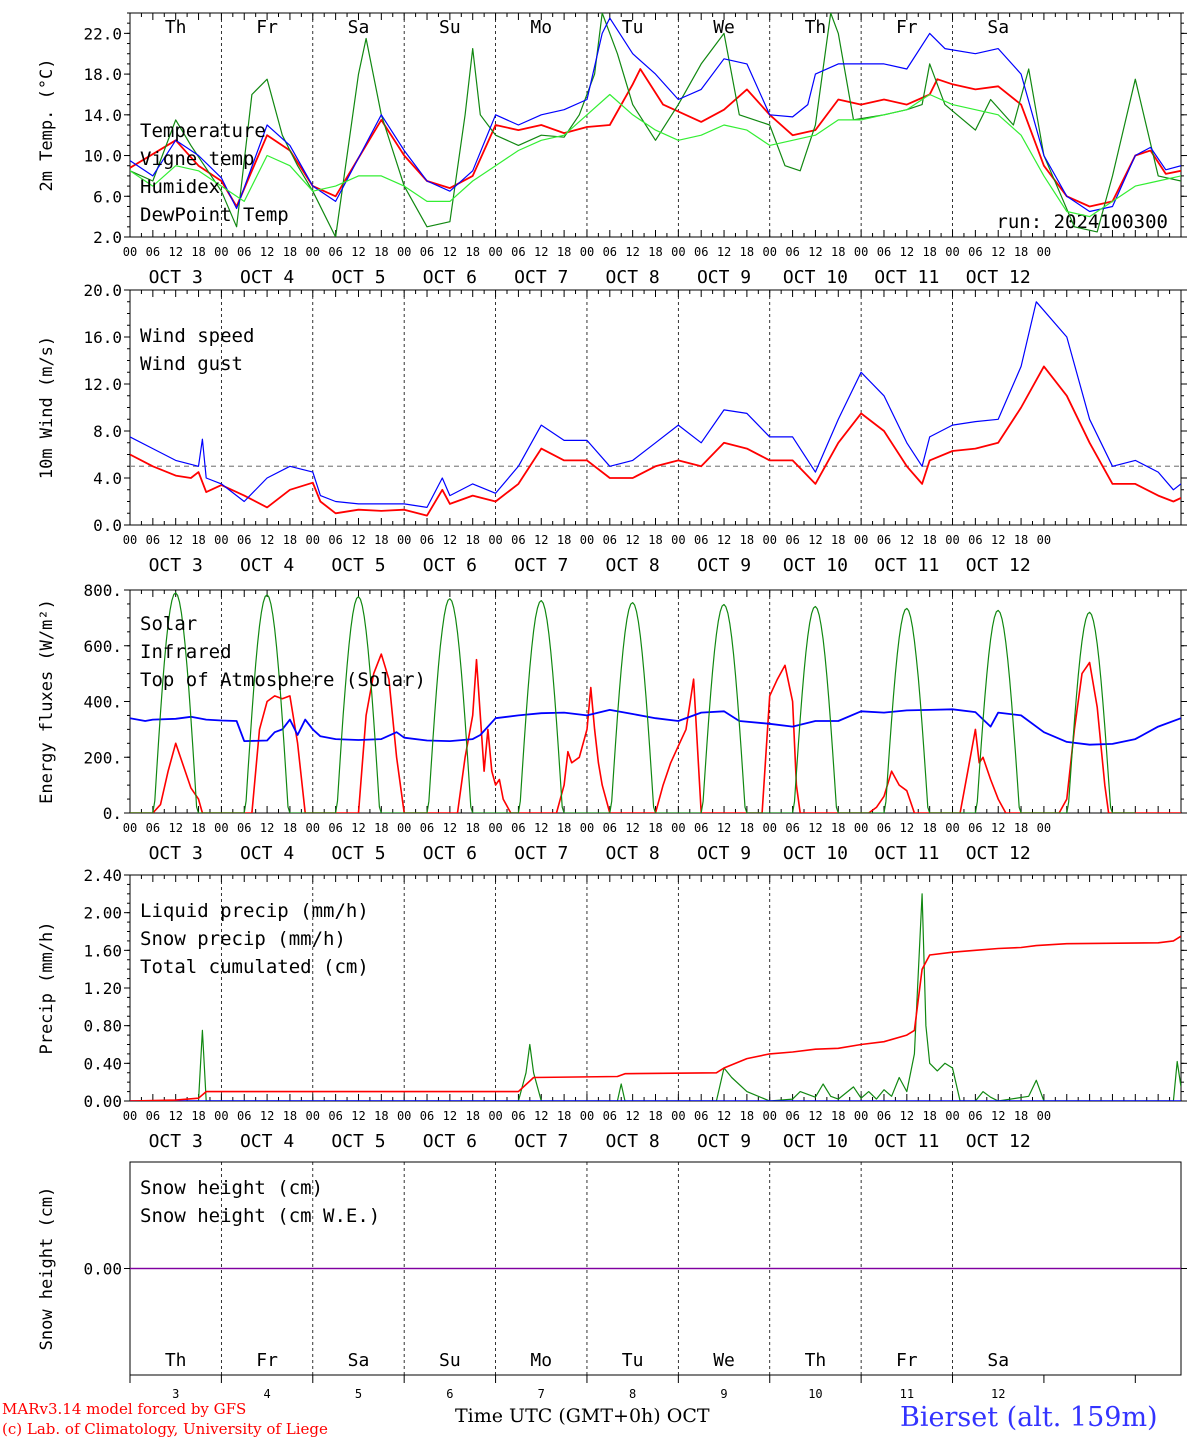  I want to click on date-label: OCT 5, so click(358, 565).